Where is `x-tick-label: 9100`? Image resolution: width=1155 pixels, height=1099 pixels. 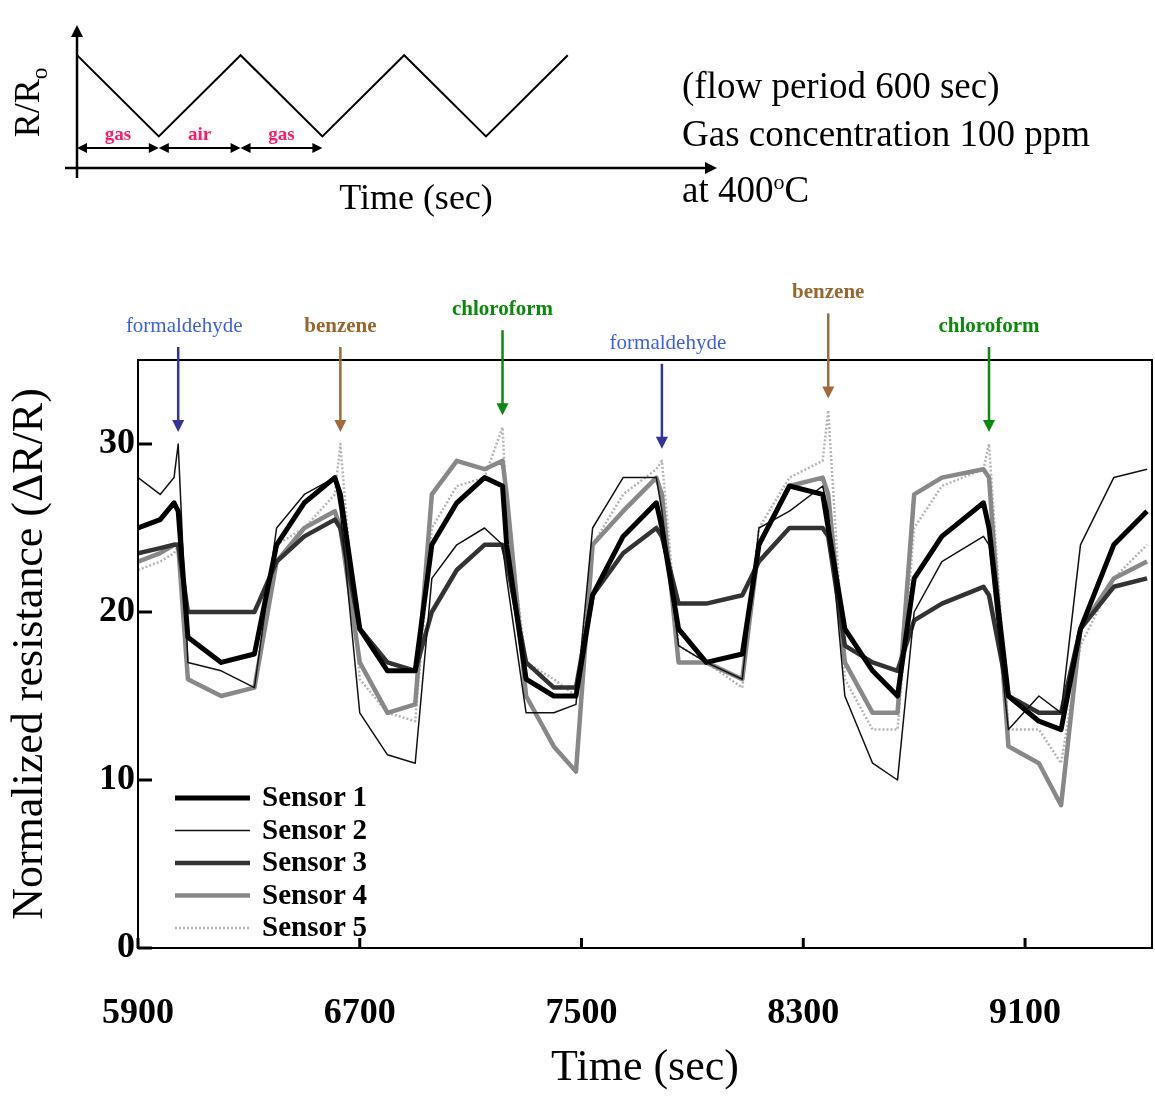
x-tick-label: 9100 is located at coordinates (1025, 1010).